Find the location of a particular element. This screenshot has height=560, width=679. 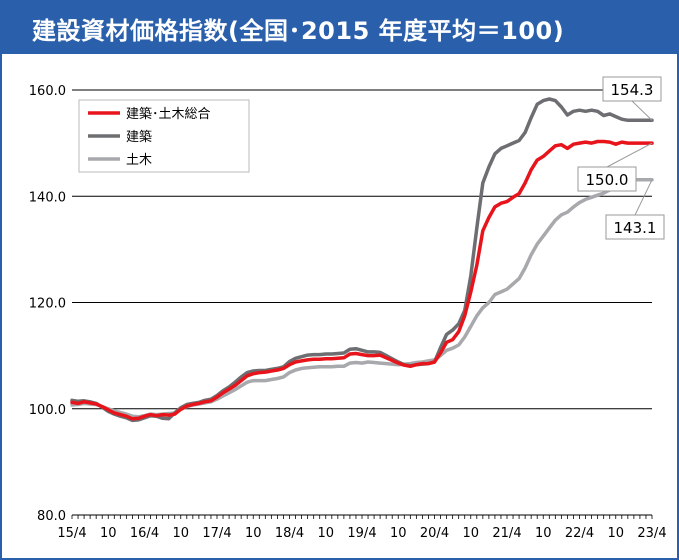

legend-label: 建築･土木総合 is located at coordinates (168, 114).